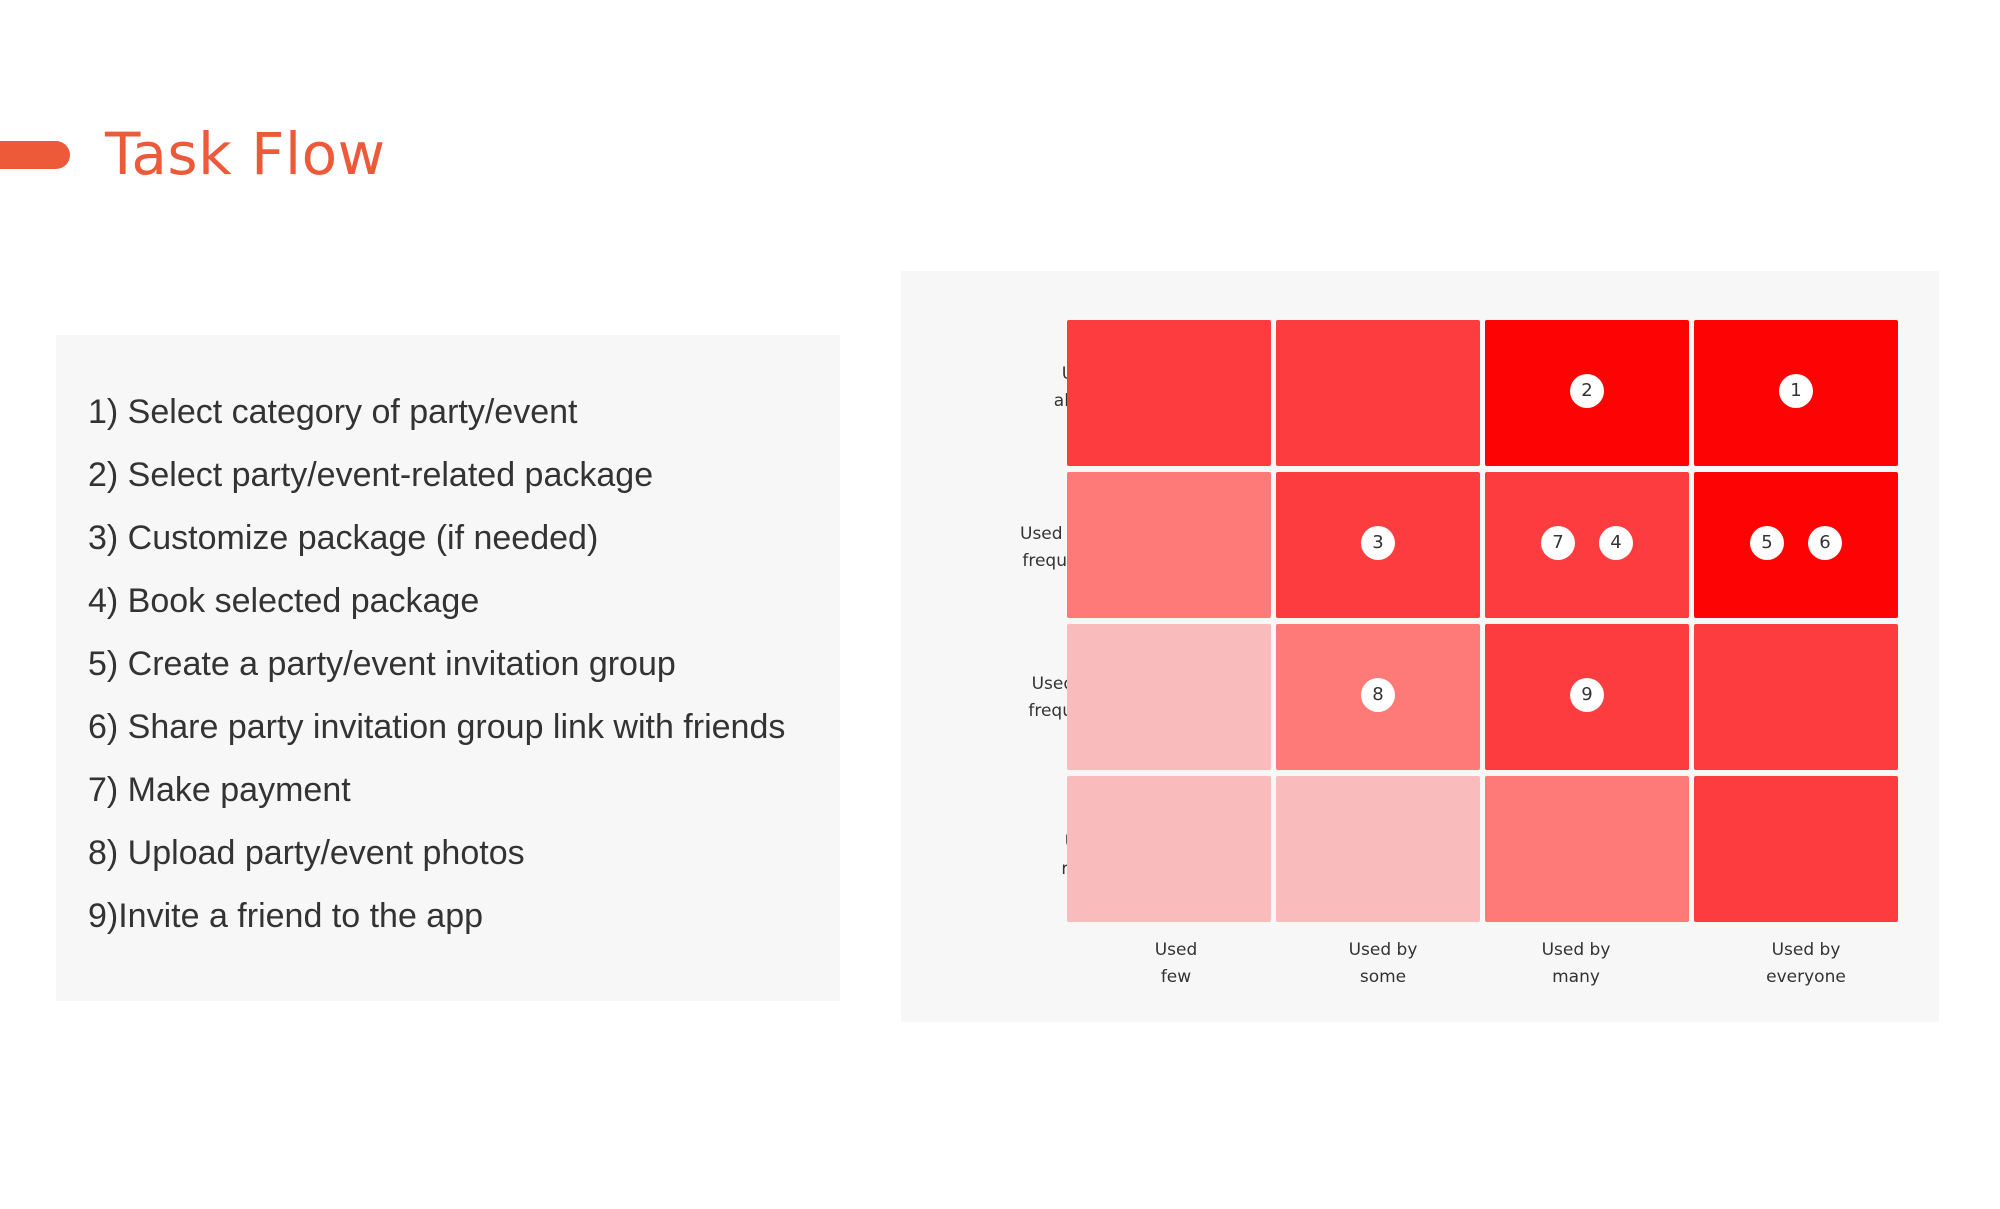 This screenshot has height=1209, width=2000. Describe the element at coordinates (1825, 543) in the screenshot. I see `task-badge-6: 6` at that location.